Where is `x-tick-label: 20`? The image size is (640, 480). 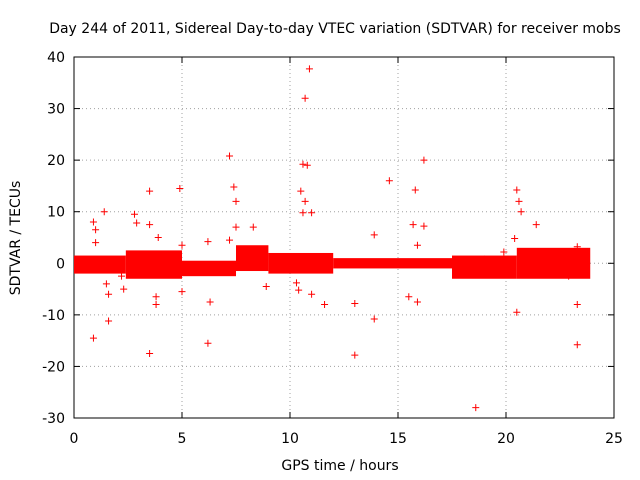 x-tick-label: 20 is located at coordinates (506, 439).